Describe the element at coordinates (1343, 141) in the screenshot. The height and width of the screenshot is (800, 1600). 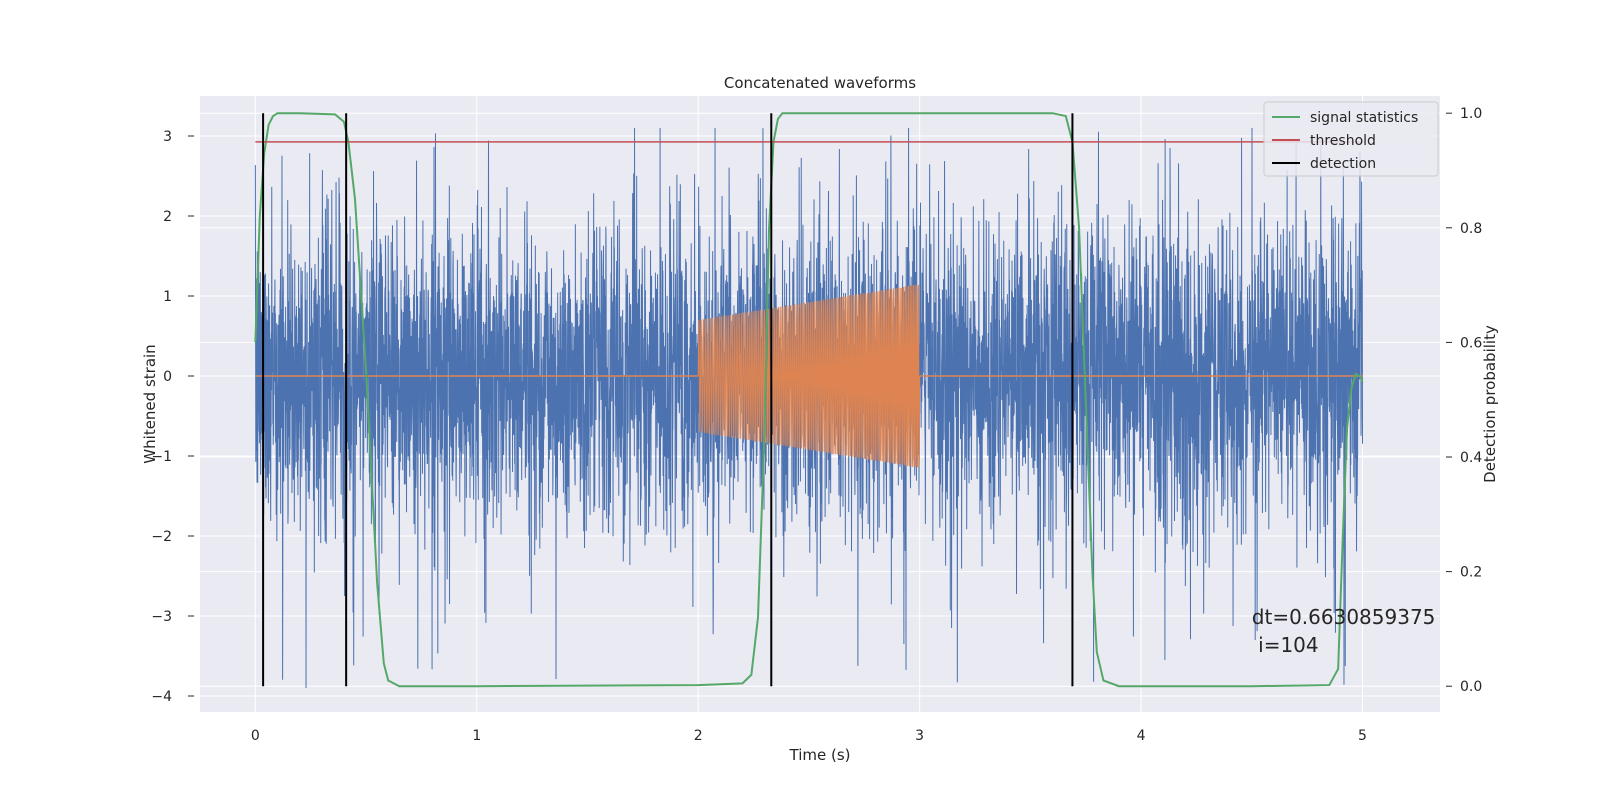
I see `legend-entry: threshold` at that location.